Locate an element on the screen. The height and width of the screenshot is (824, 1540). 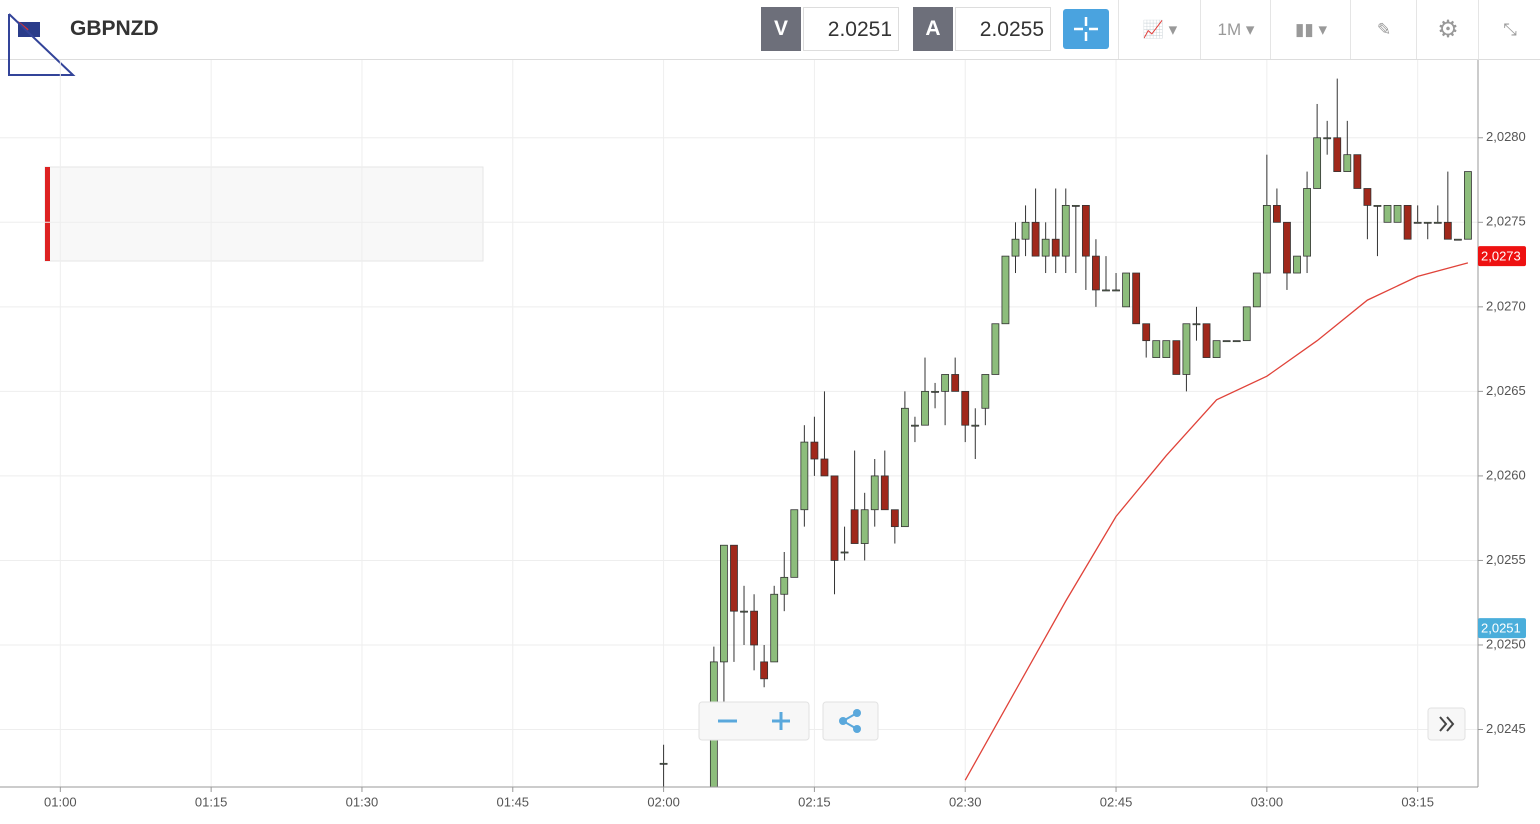
ask-label: A is located at coordinates (933, 29).